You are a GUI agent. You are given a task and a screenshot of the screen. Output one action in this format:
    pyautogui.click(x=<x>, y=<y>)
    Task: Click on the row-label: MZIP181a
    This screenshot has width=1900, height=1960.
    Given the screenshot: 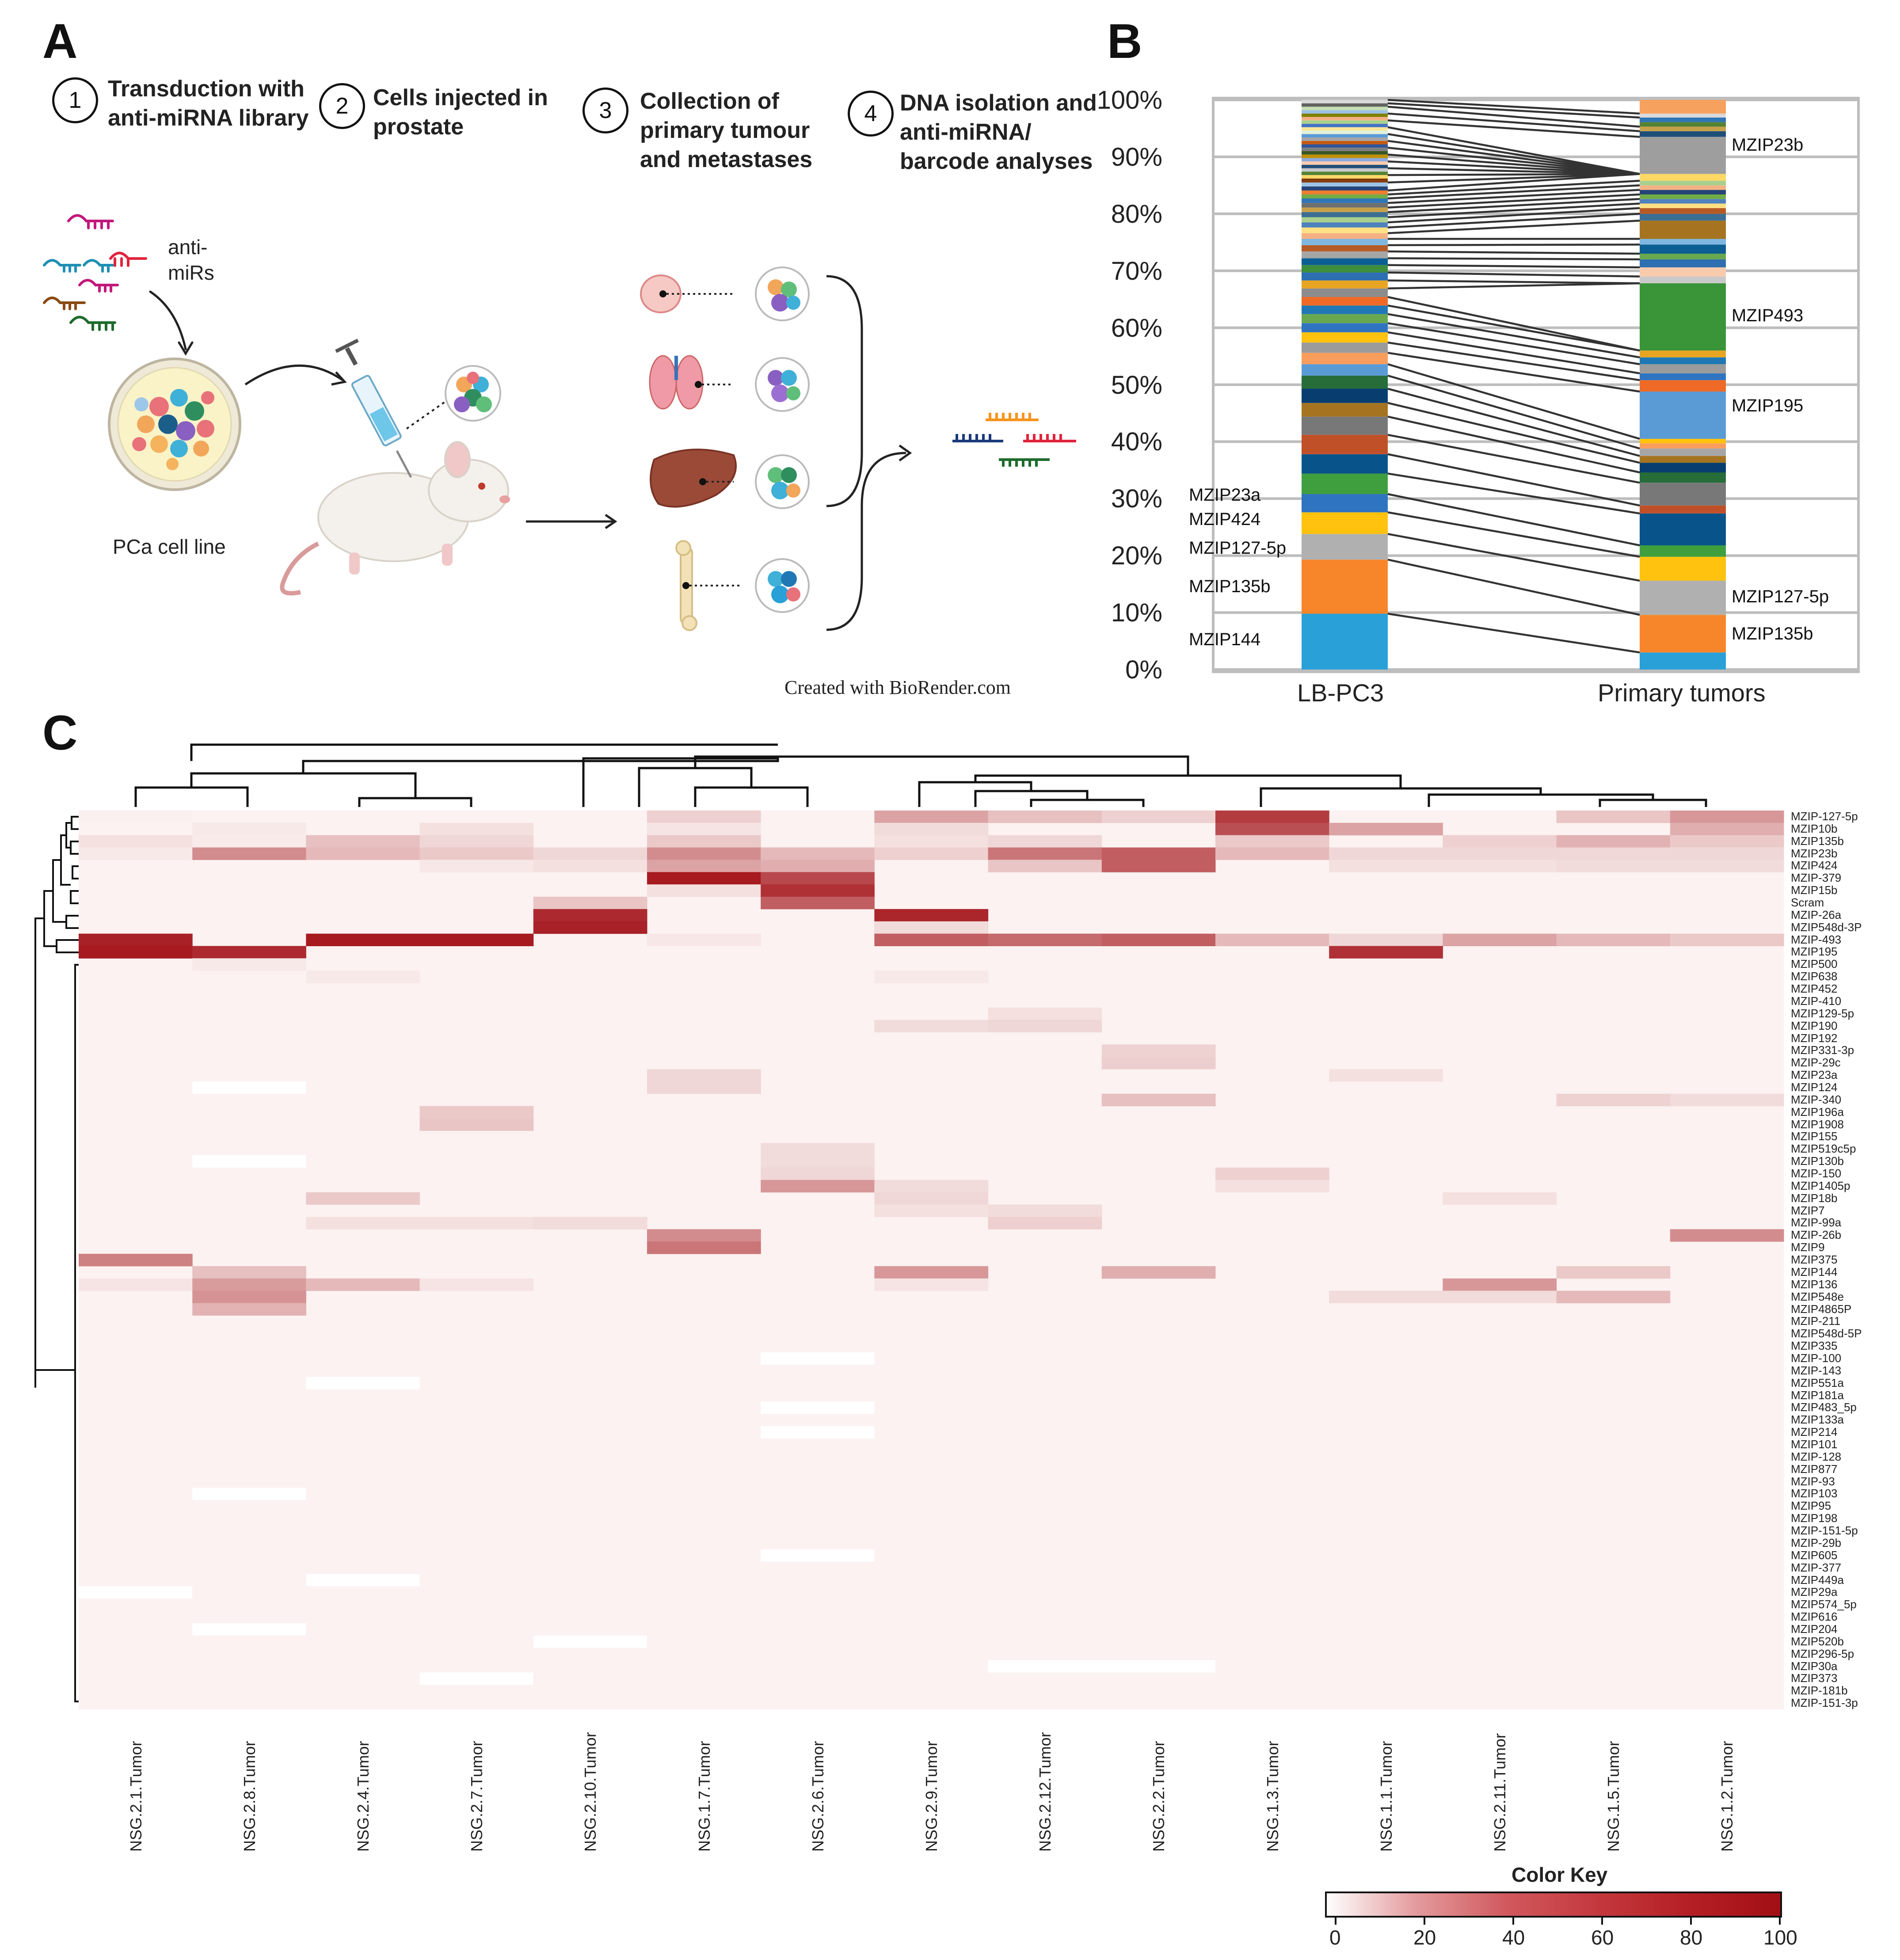 What is the action you would take?
    pyautogui.click(x=1818, y=1395)
    